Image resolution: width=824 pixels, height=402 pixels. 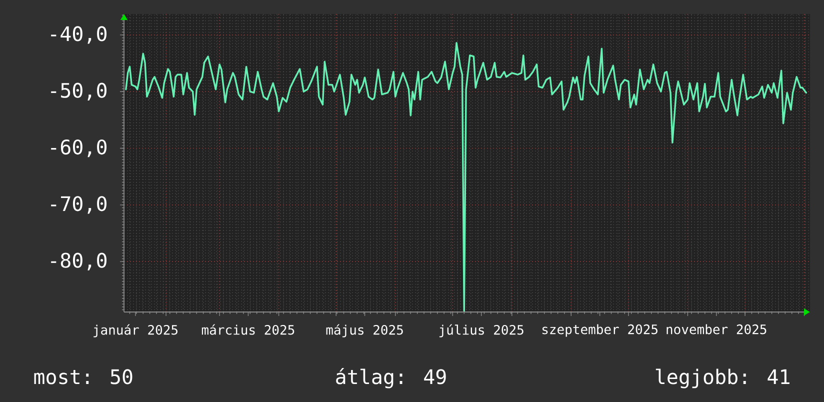 I want to click on y-tick-label: -70,0, so click(x=78, y=205).